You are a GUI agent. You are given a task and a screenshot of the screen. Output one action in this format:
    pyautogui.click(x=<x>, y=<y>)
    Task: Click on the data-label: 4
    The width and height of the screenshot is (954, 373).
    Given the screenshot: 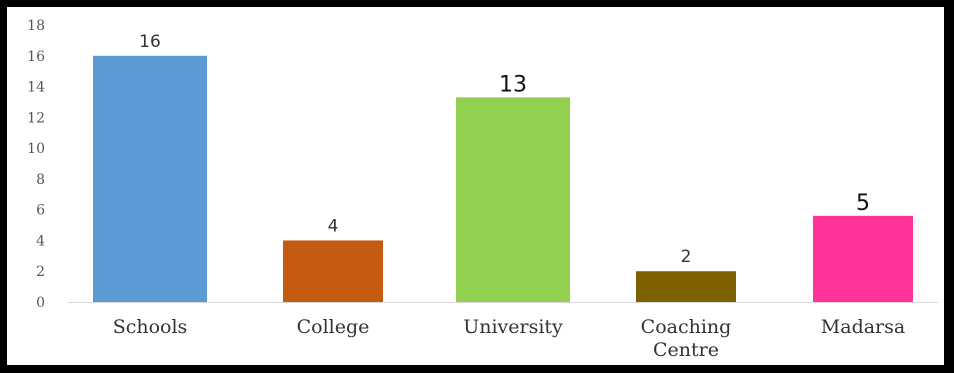 What is the action you would take?
    pyautogui.click(x=333, y=226)
    